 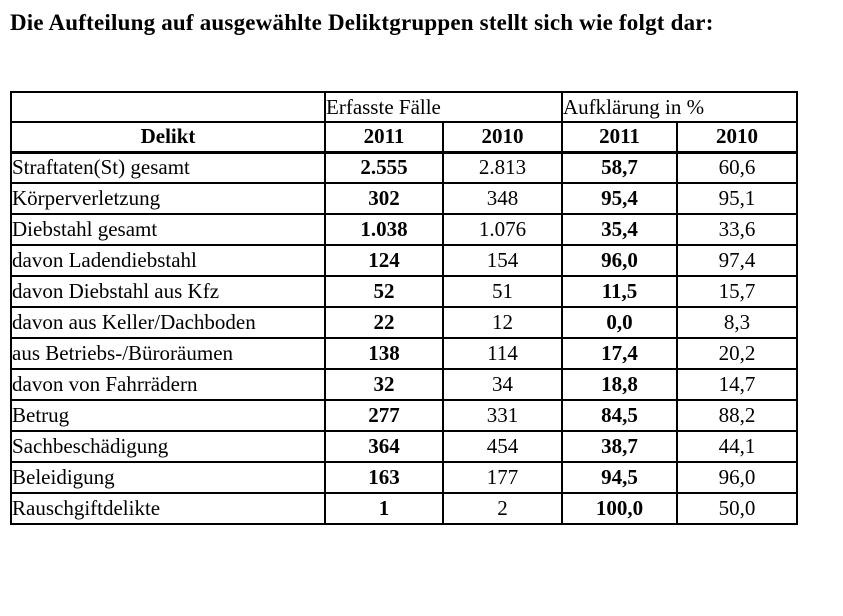 I want to click on table-row: davon Diebstahl aus Kfz 52 51 11,5 15,7, so click(x=404, y=291).